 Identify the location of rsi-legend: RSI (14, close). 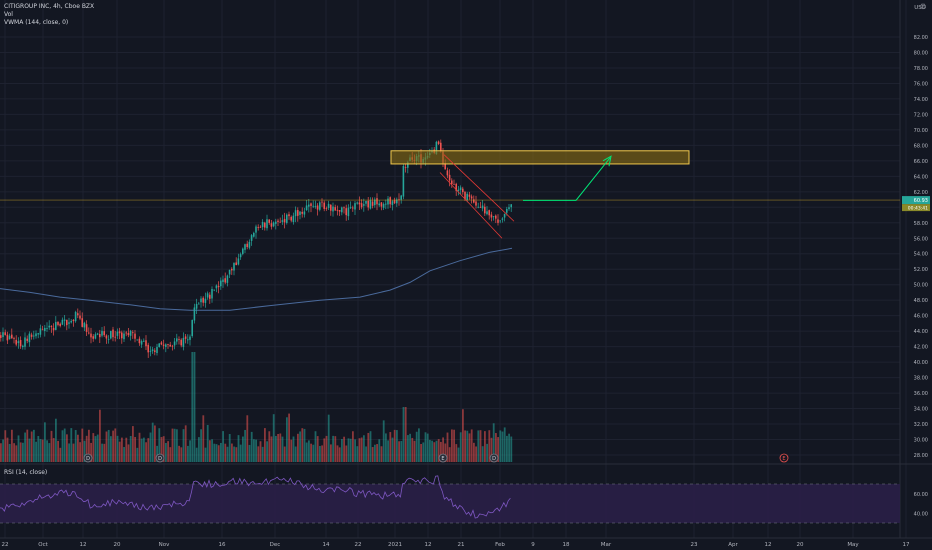
(26, 472).